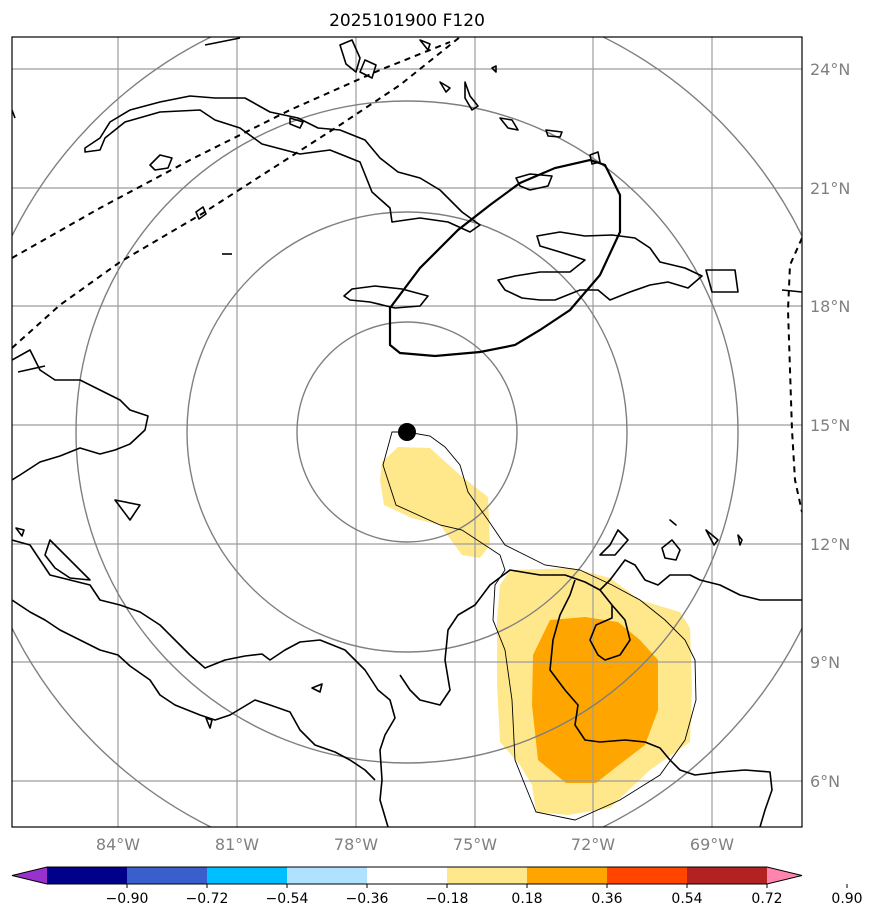 This screenshot has width=873, height=924. Describe the element at coordinates (686, 899) in the screenshot. I see `colorbar-tick-label: 0.54` at that location.